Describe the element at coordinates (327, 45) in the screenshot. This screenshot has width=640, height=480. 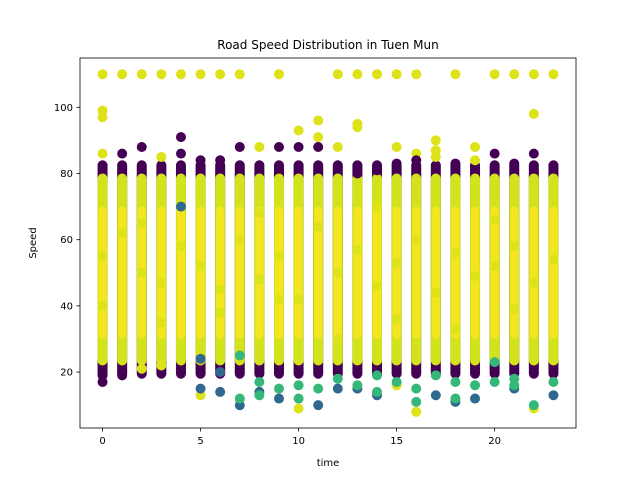
I see `chart-title: Road Speed Distribution in Tuen Mun` at that location.